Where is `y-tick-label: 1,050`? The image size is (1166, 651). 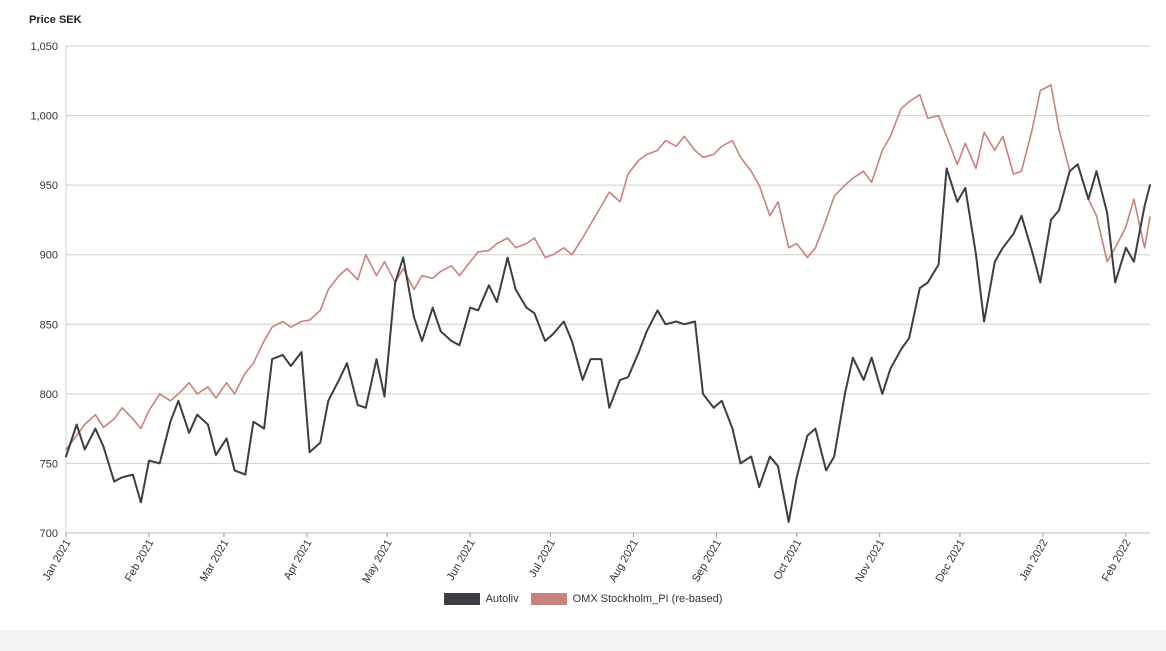
y-tick-label: 1,050 is located at coordinates (44, 47).